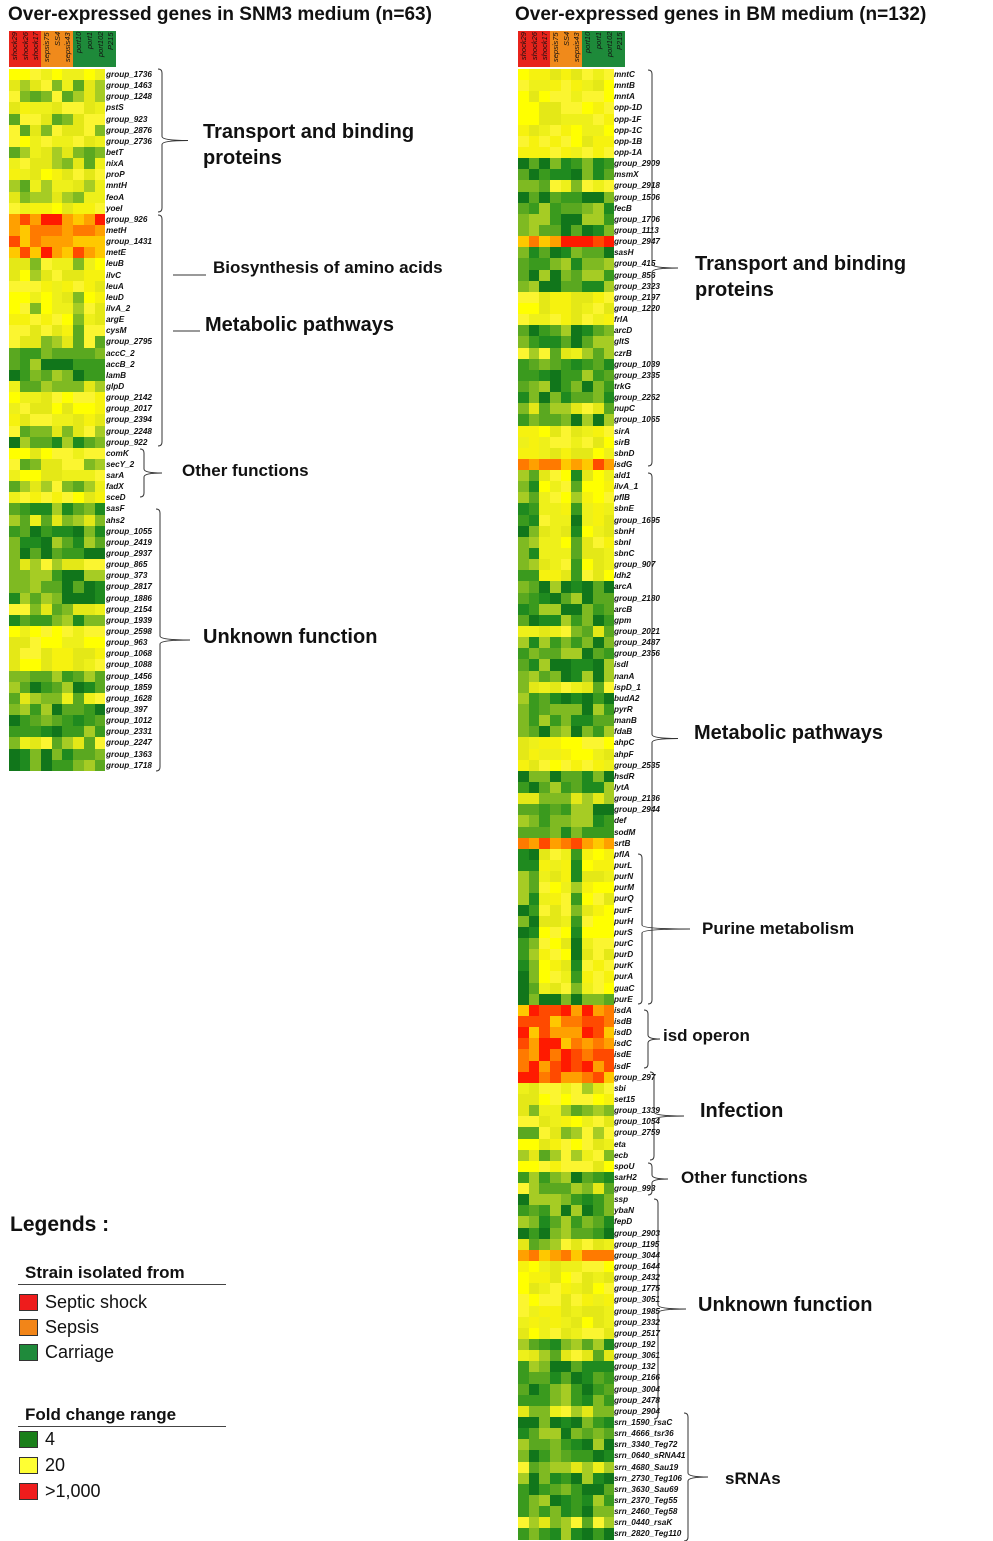 The image size is (993, 1541). Describe the element at coordinates (129, 554) in the screenshot. I see `left-gene-label: group_2937` at that location.